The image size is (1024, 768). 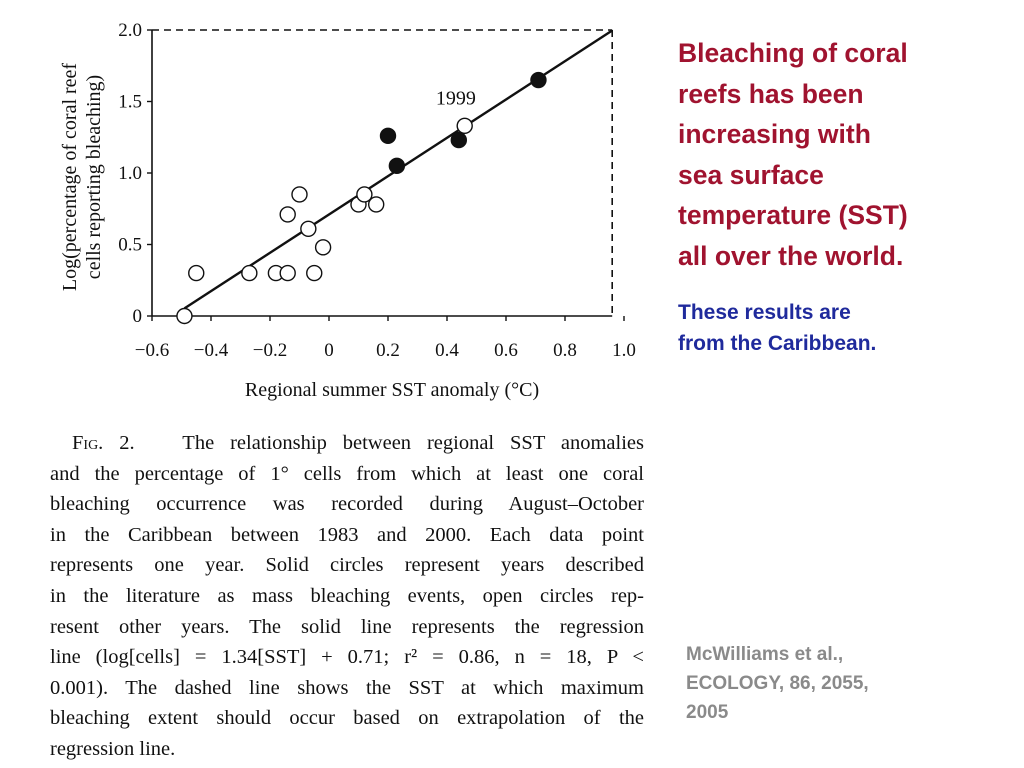 What do you see at coordinates (329, 350) in the screenshot?
I see `x-tick-label: 0` at bounding box center [329, 350].